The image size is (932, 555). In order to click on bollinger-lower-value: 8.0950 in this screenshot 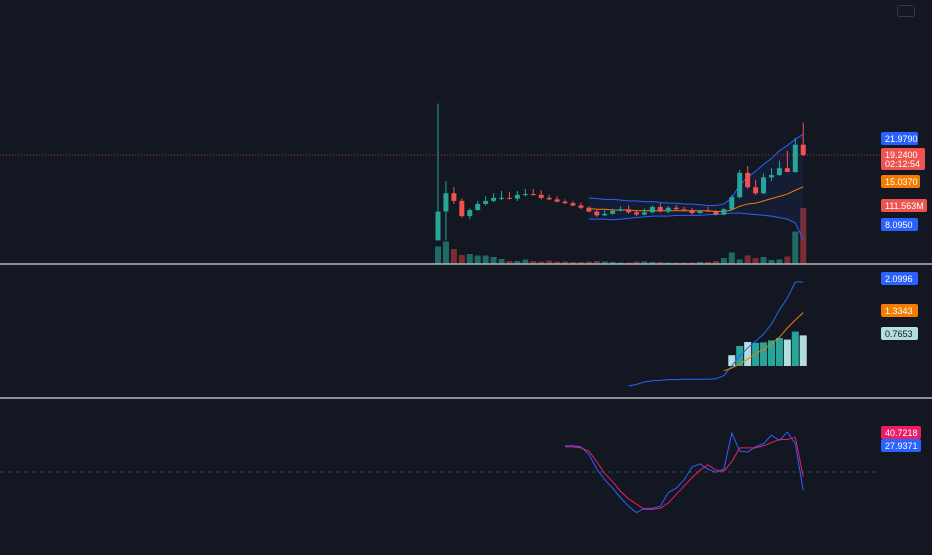, I will do `click(899, 225)`.